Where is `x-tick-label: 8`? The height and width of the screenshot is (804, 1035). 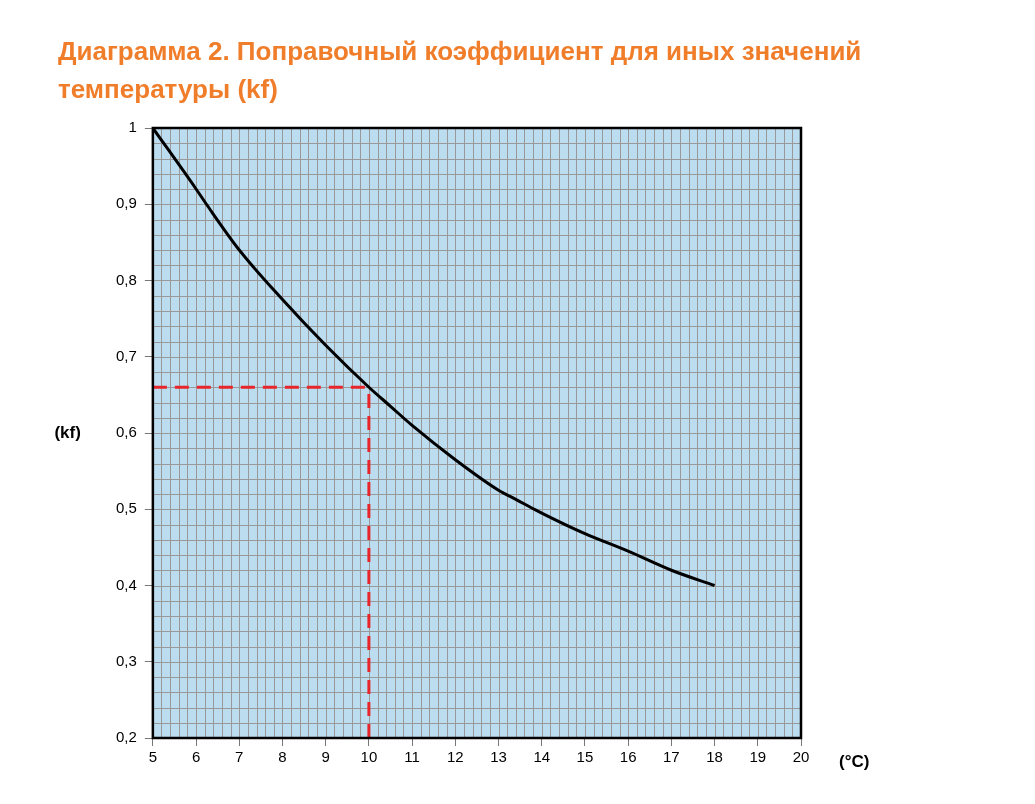 x-tick-label: 8 is located at coordinates (282, 757).